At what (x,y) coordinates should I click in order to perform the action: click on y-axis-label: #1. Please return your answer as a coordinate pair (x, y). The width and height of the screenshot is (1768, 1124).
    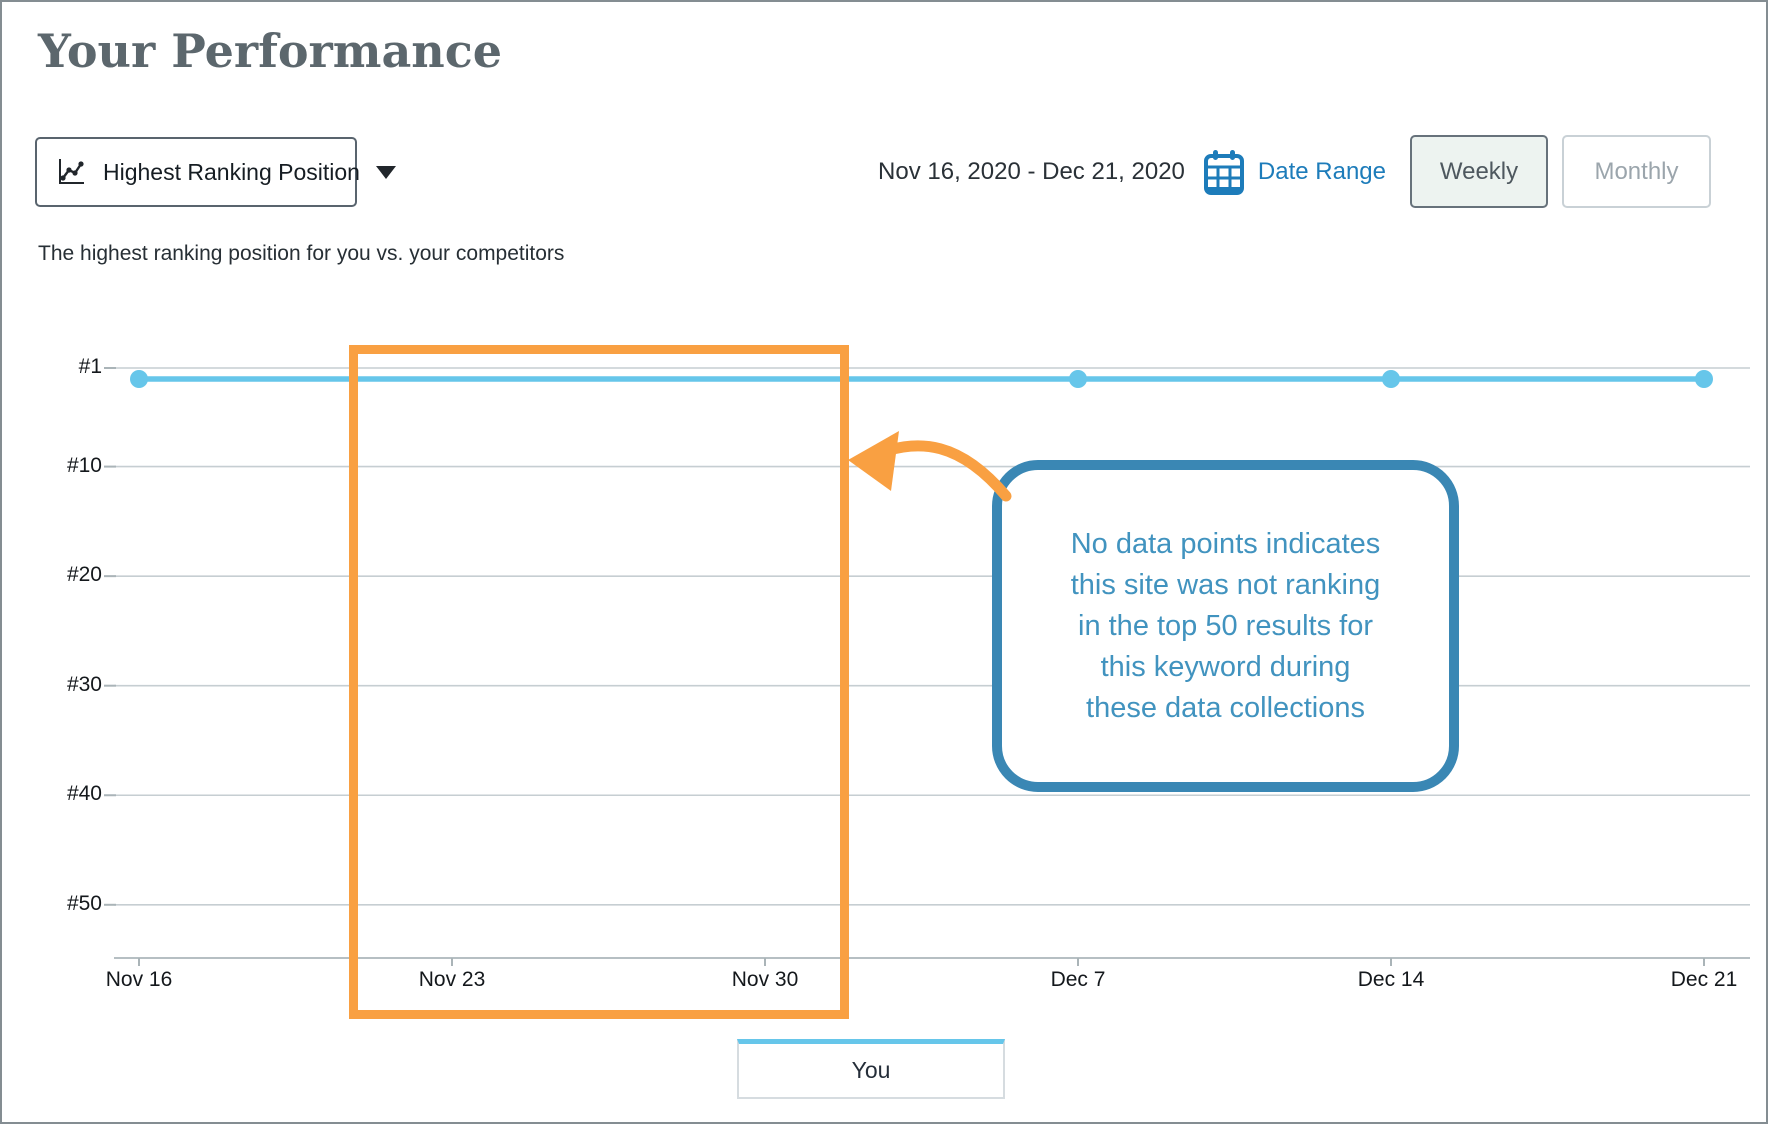
    Looking at the image, I should click on (90, 366).